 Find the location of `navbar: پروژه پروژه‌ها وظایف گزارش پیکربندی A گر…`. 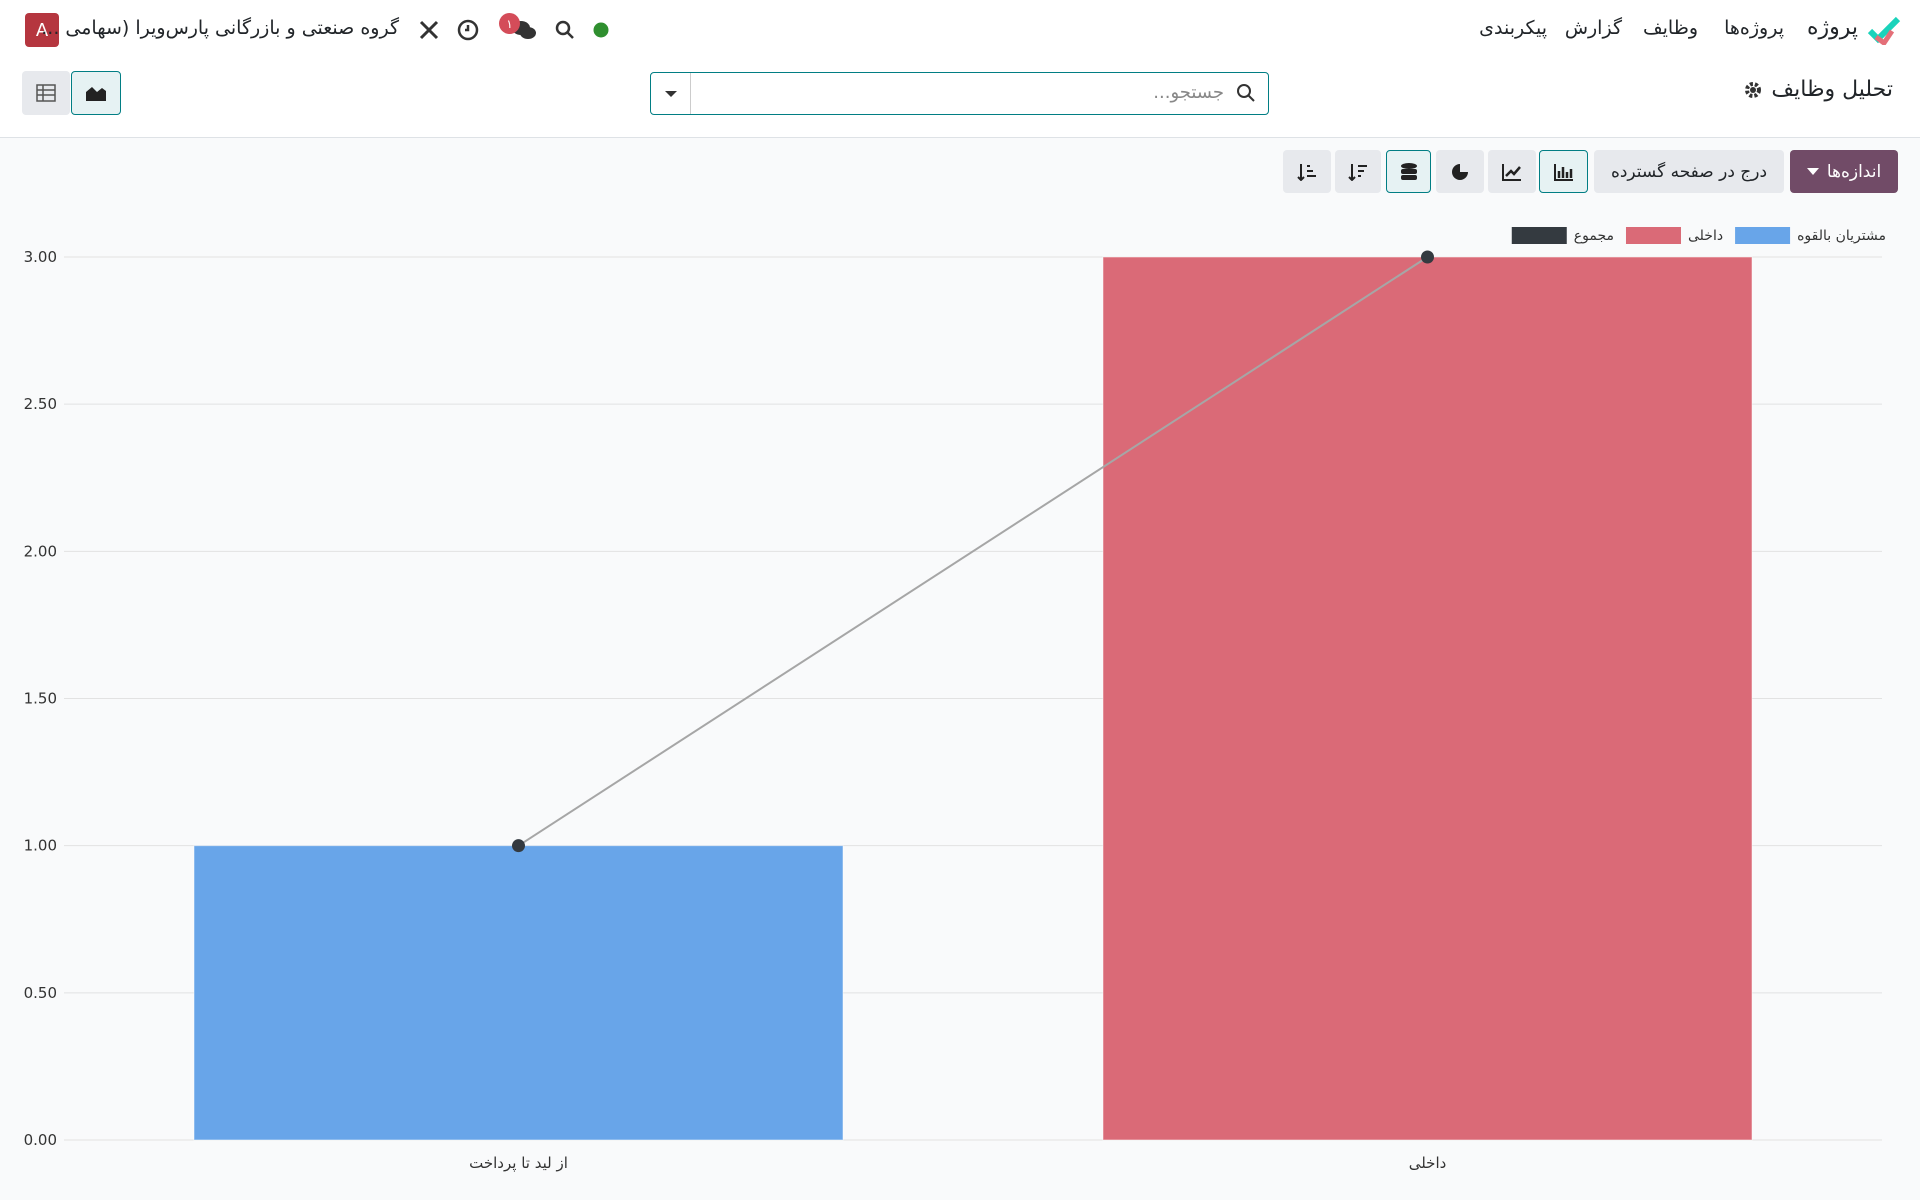

navbar: پروژه پروژه‌ها وظایف گزارش پیکربندی A گر… is located at coordinates (960, 30).